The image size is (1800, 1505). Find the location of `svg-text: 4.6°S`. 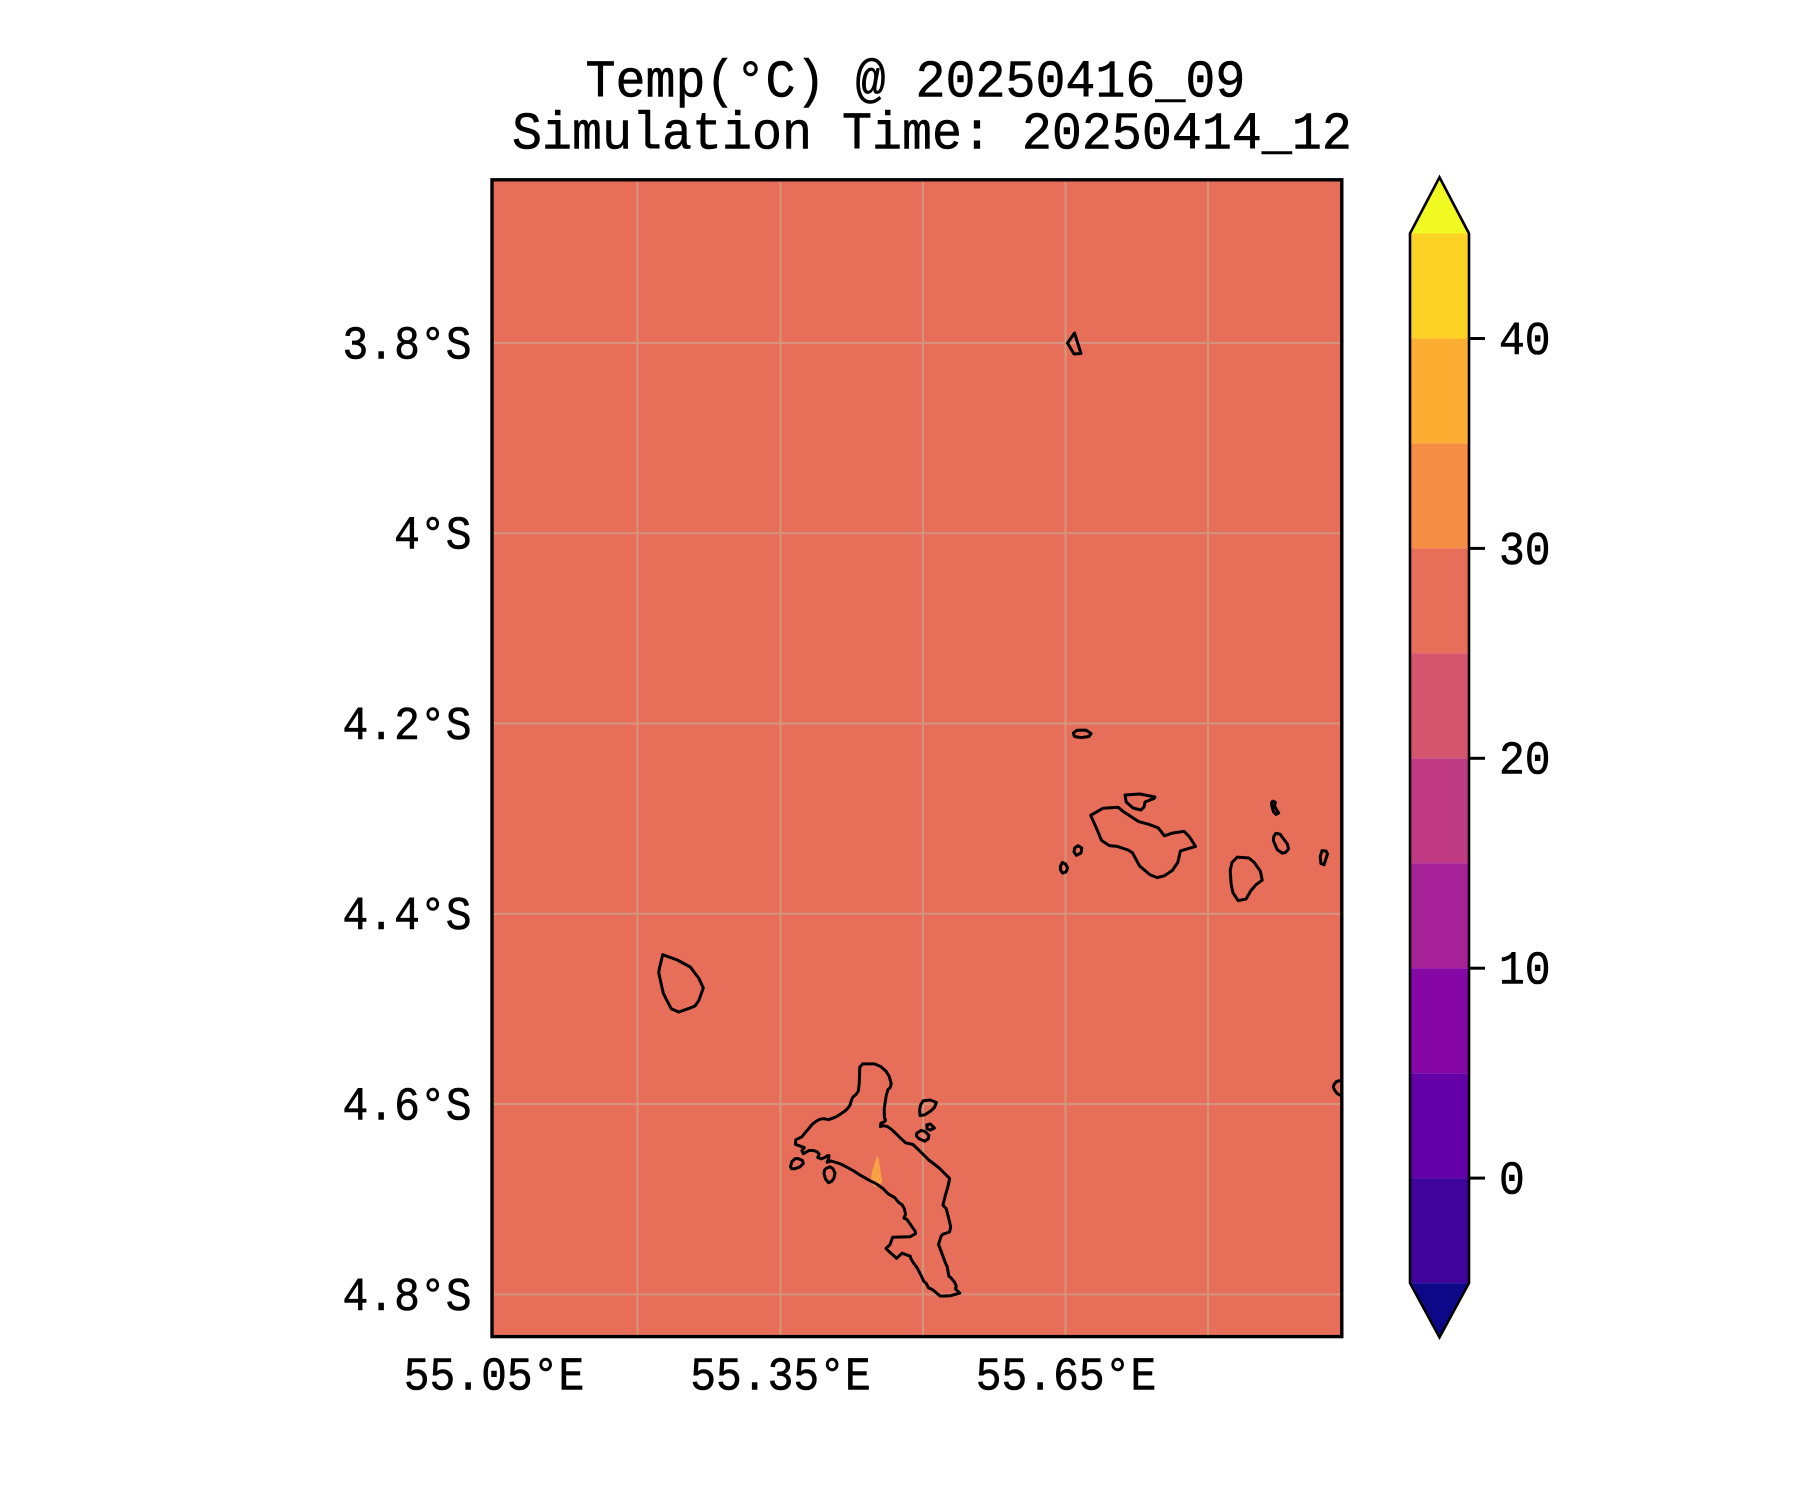

svg-text: 4.6°S is located at coordinates (407, 1107).